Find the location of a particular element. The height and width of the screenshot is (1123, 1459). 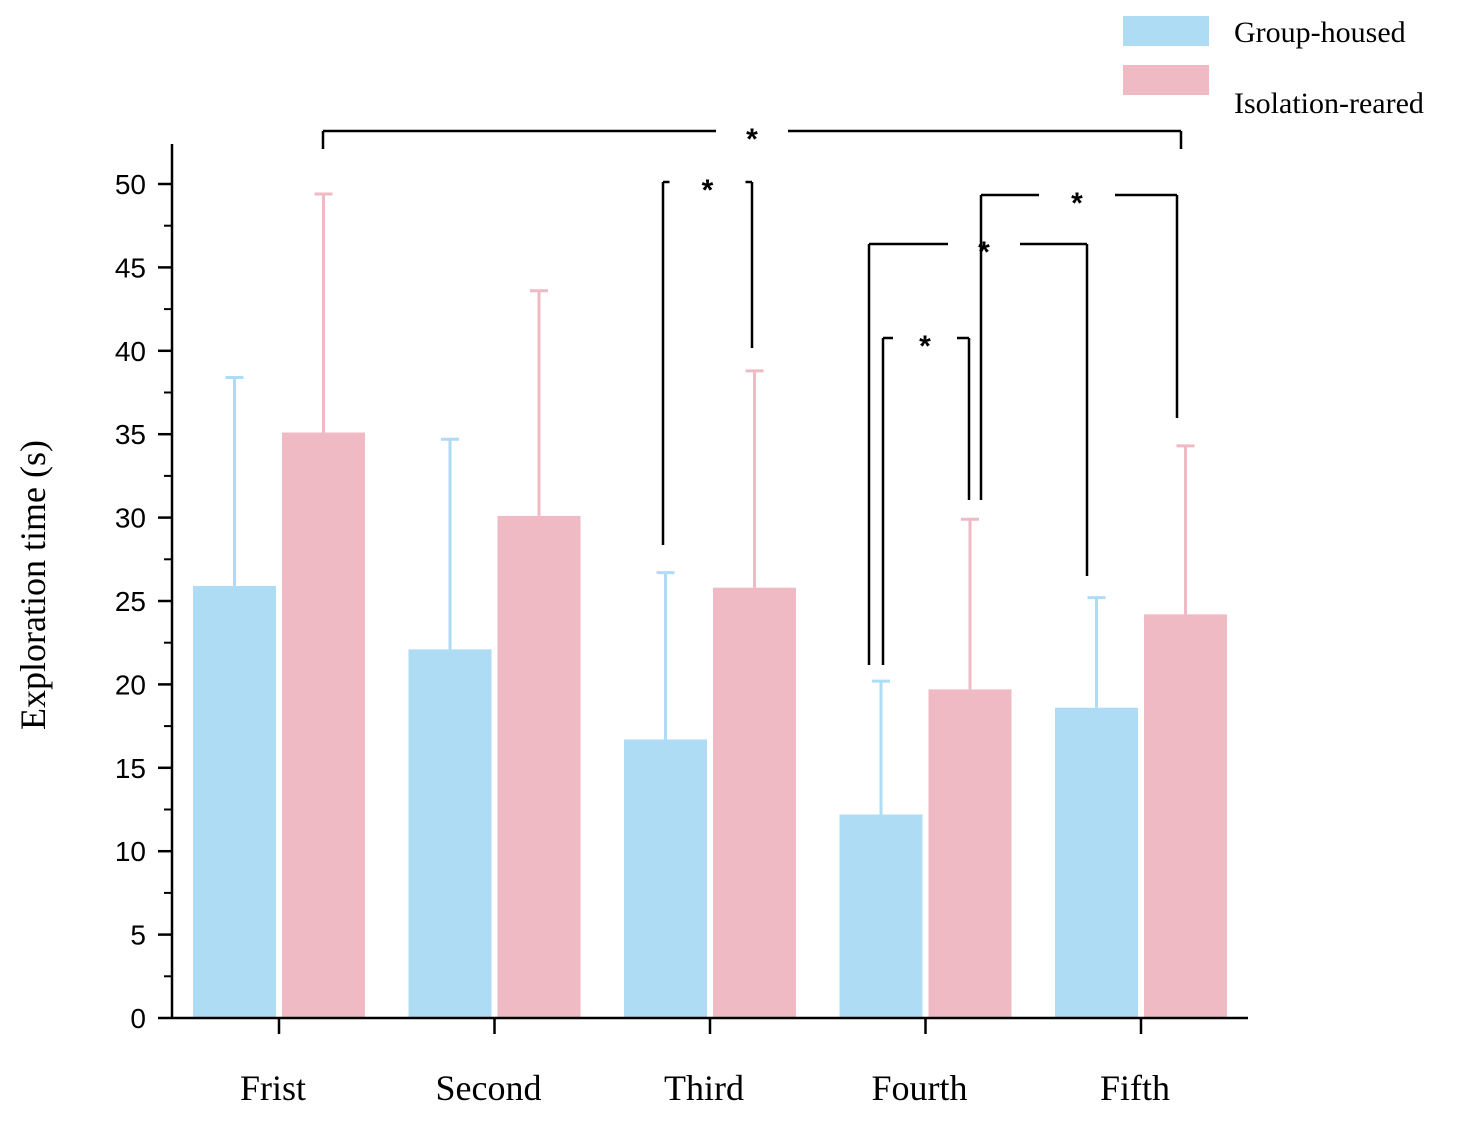

legend: Group-housed Isolation-reared is located at coordinates (1273, 68).